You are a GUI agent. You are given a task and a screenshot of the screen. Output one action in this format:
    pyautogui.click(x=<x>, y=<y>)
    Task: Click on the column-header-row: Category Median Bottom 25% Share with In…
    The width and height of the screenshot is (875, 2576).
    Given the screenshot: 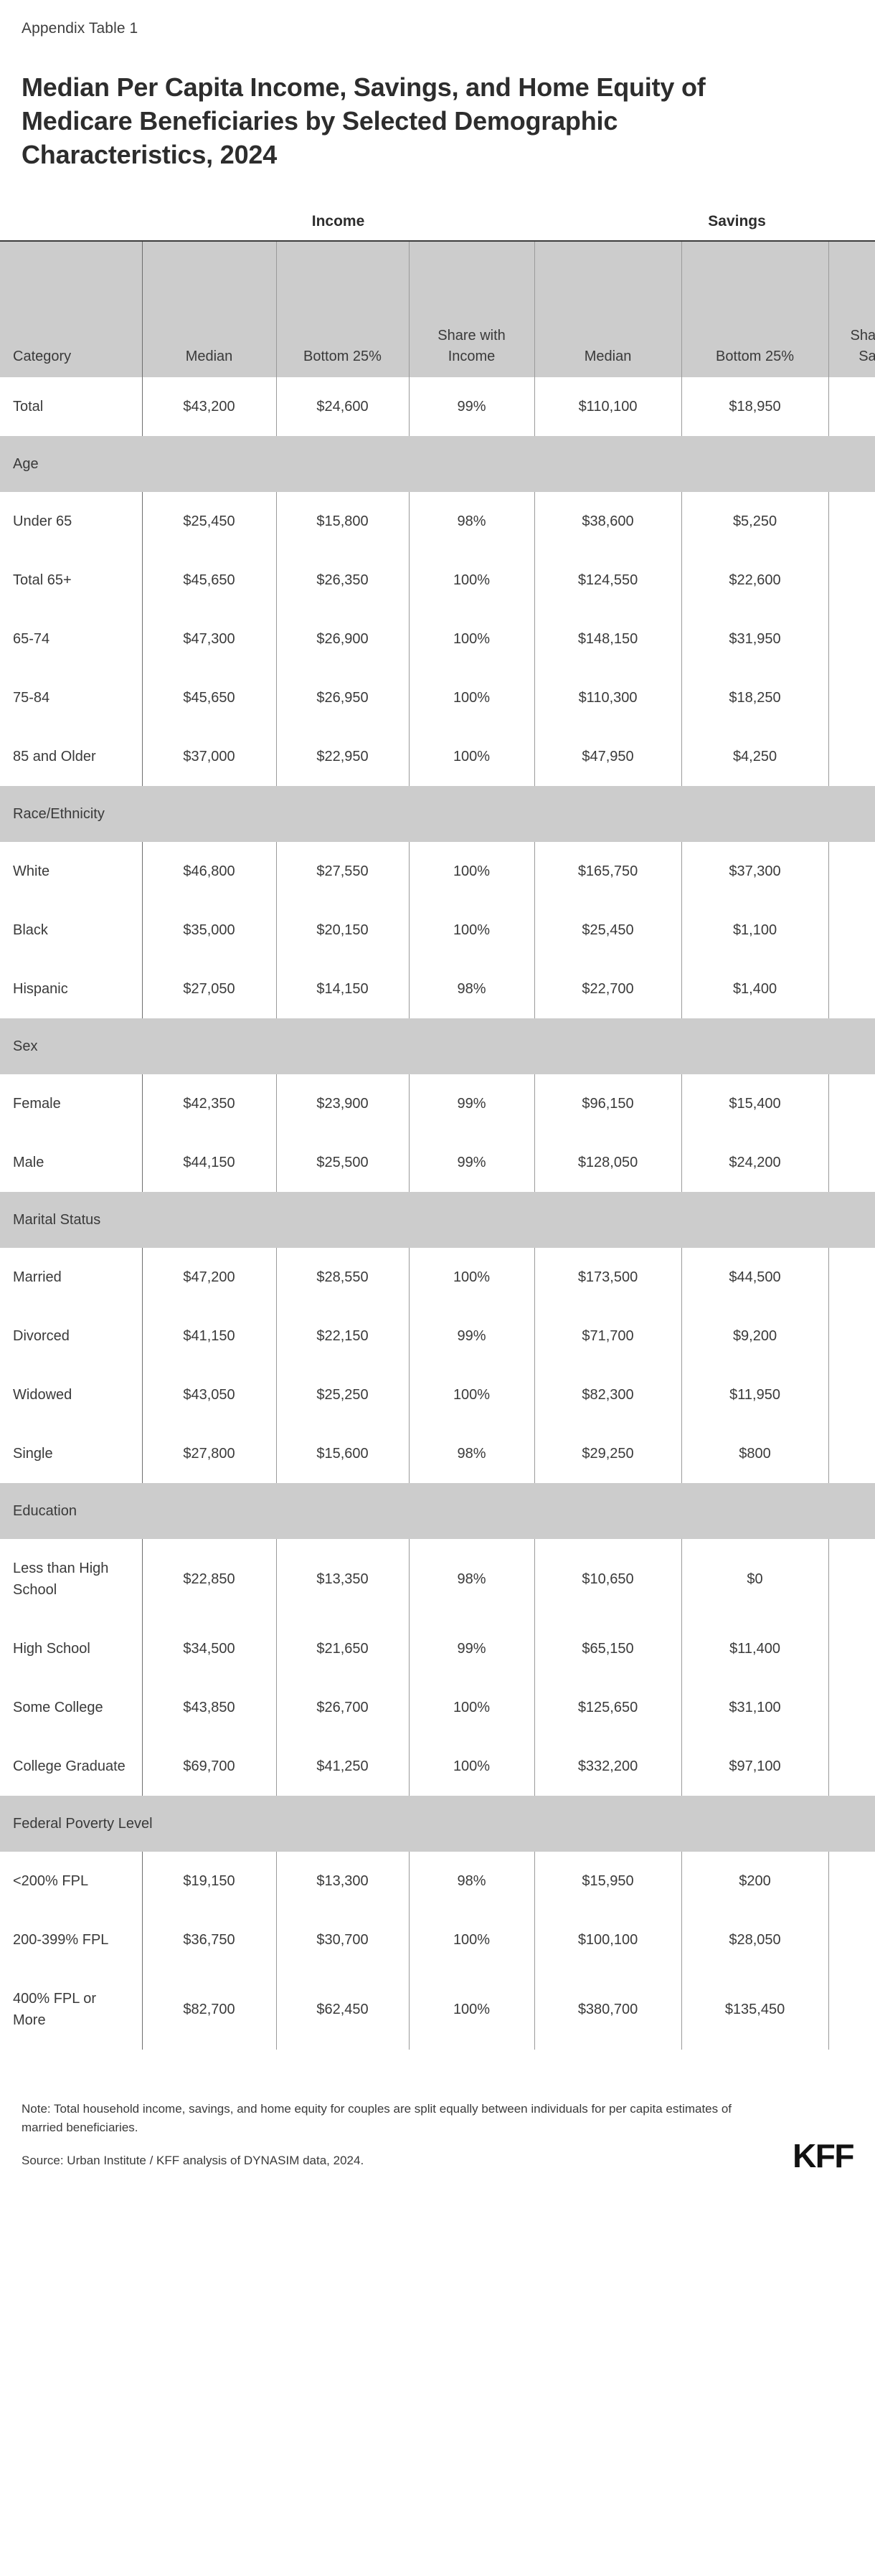 What is the action you would take?
    pyautogui.click(x=437, y=308)
    